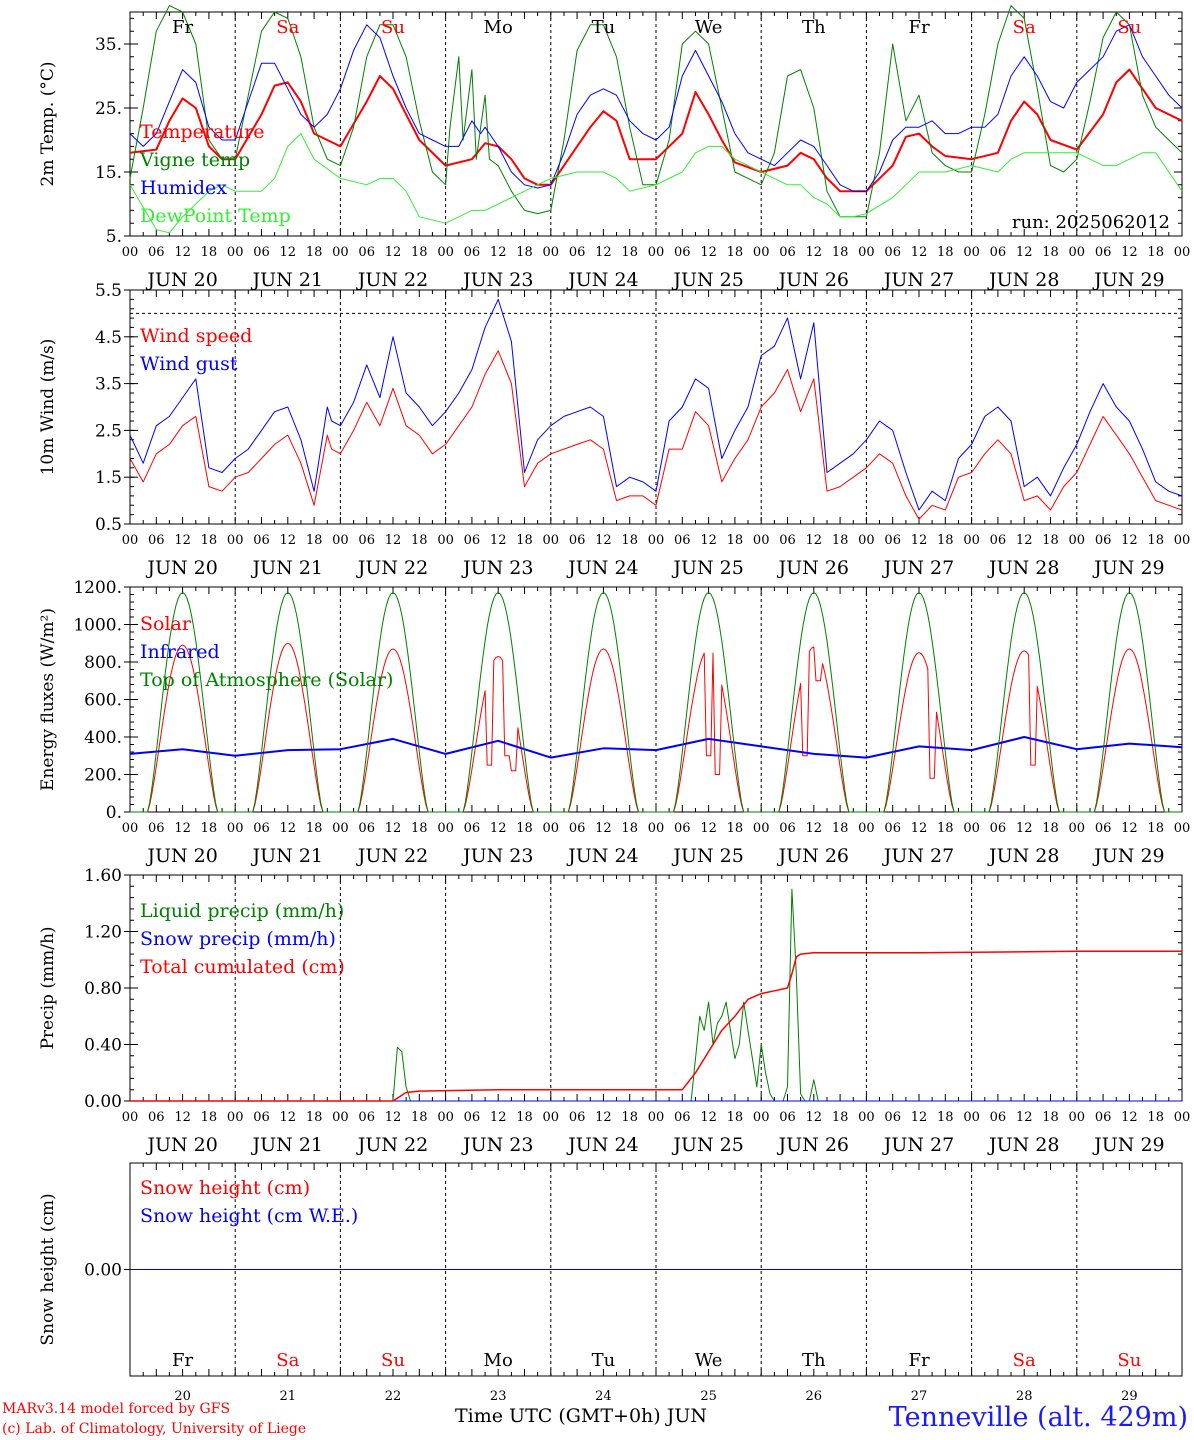 The height and width of the screenshot is (1440, 1194). I want to click on y-axis-title: Precip (mm/h), so click(48, 987).